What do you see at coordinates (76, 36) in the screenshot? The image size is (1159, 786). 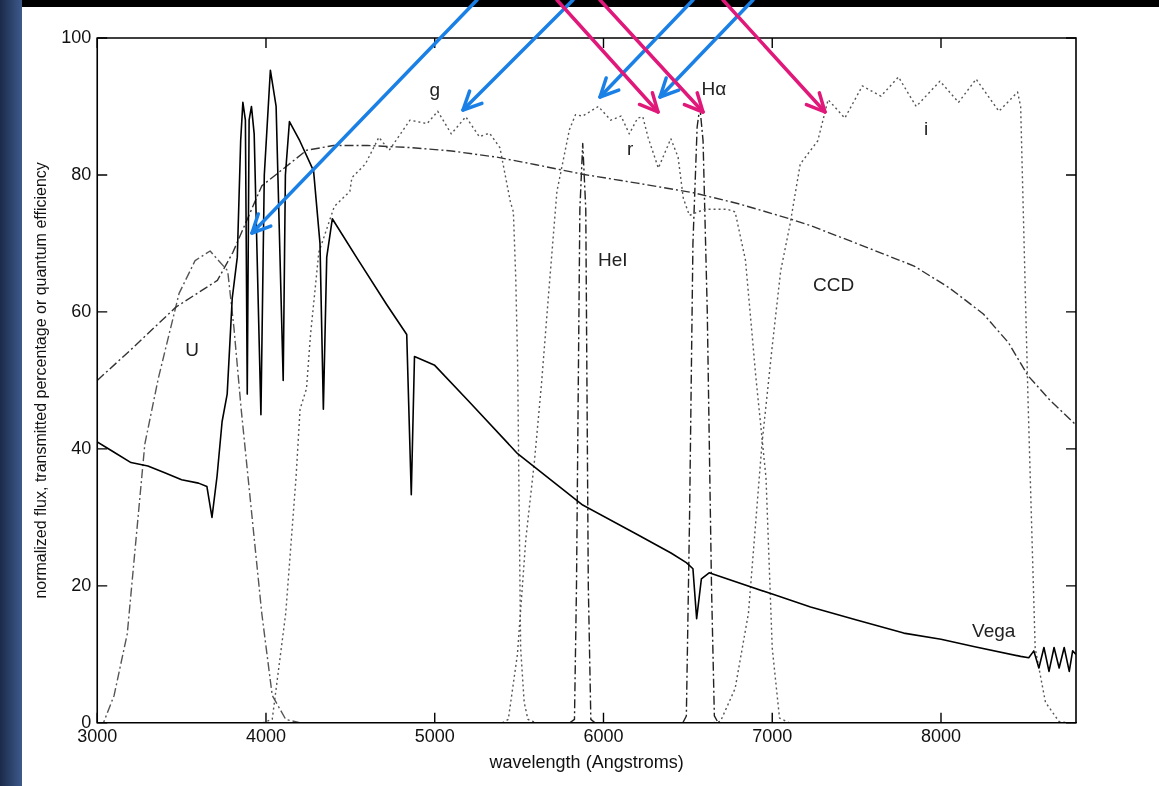 I see `y-tick-label: 100` at bounding box center [76, 36].